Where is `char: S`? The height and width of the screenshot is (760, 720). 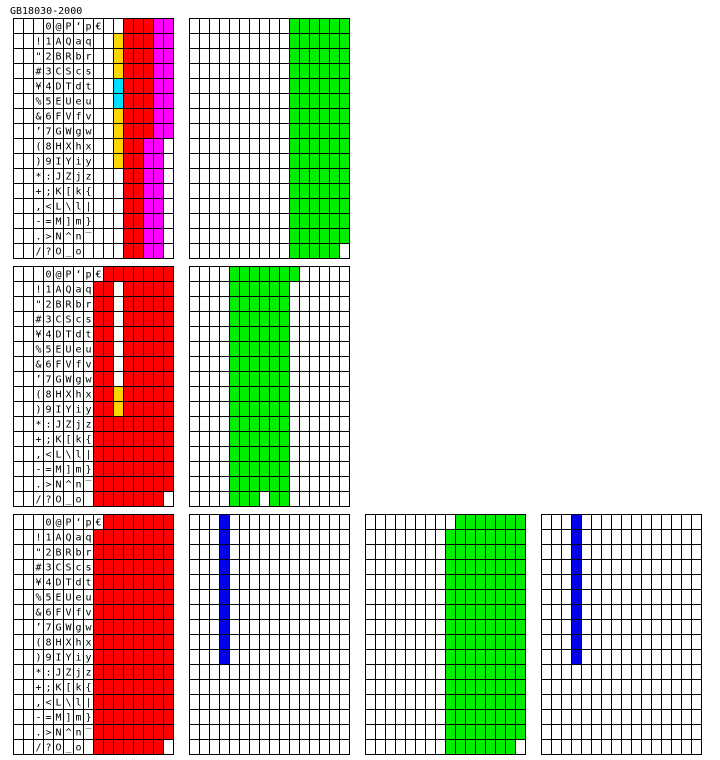
char: S is located at coordinates (68, 568).